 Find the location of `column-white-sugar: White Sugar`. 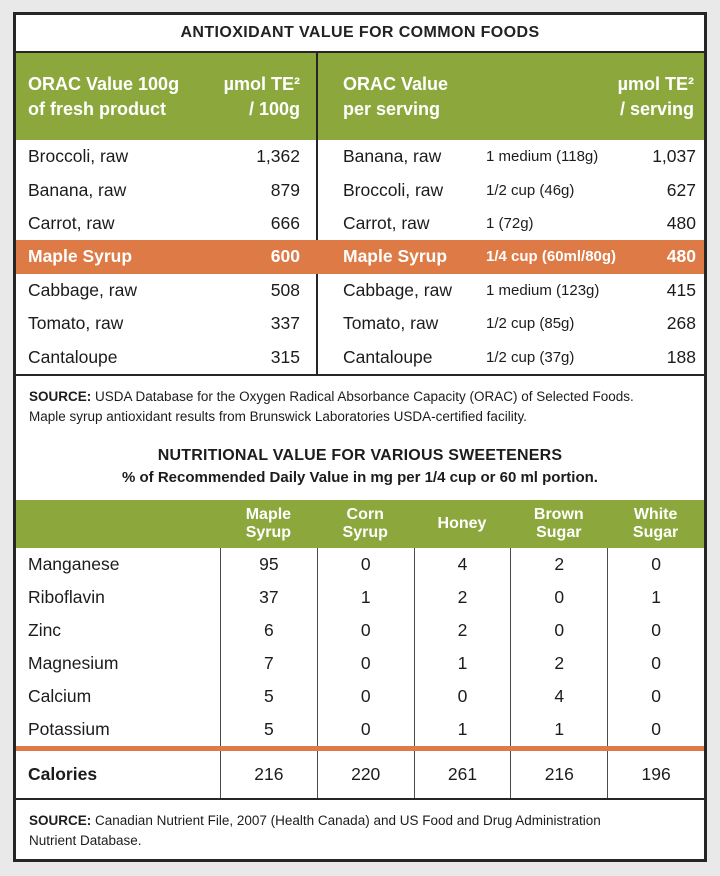

column-white-sugar: White Sugar is located at coordinates (655, 523).